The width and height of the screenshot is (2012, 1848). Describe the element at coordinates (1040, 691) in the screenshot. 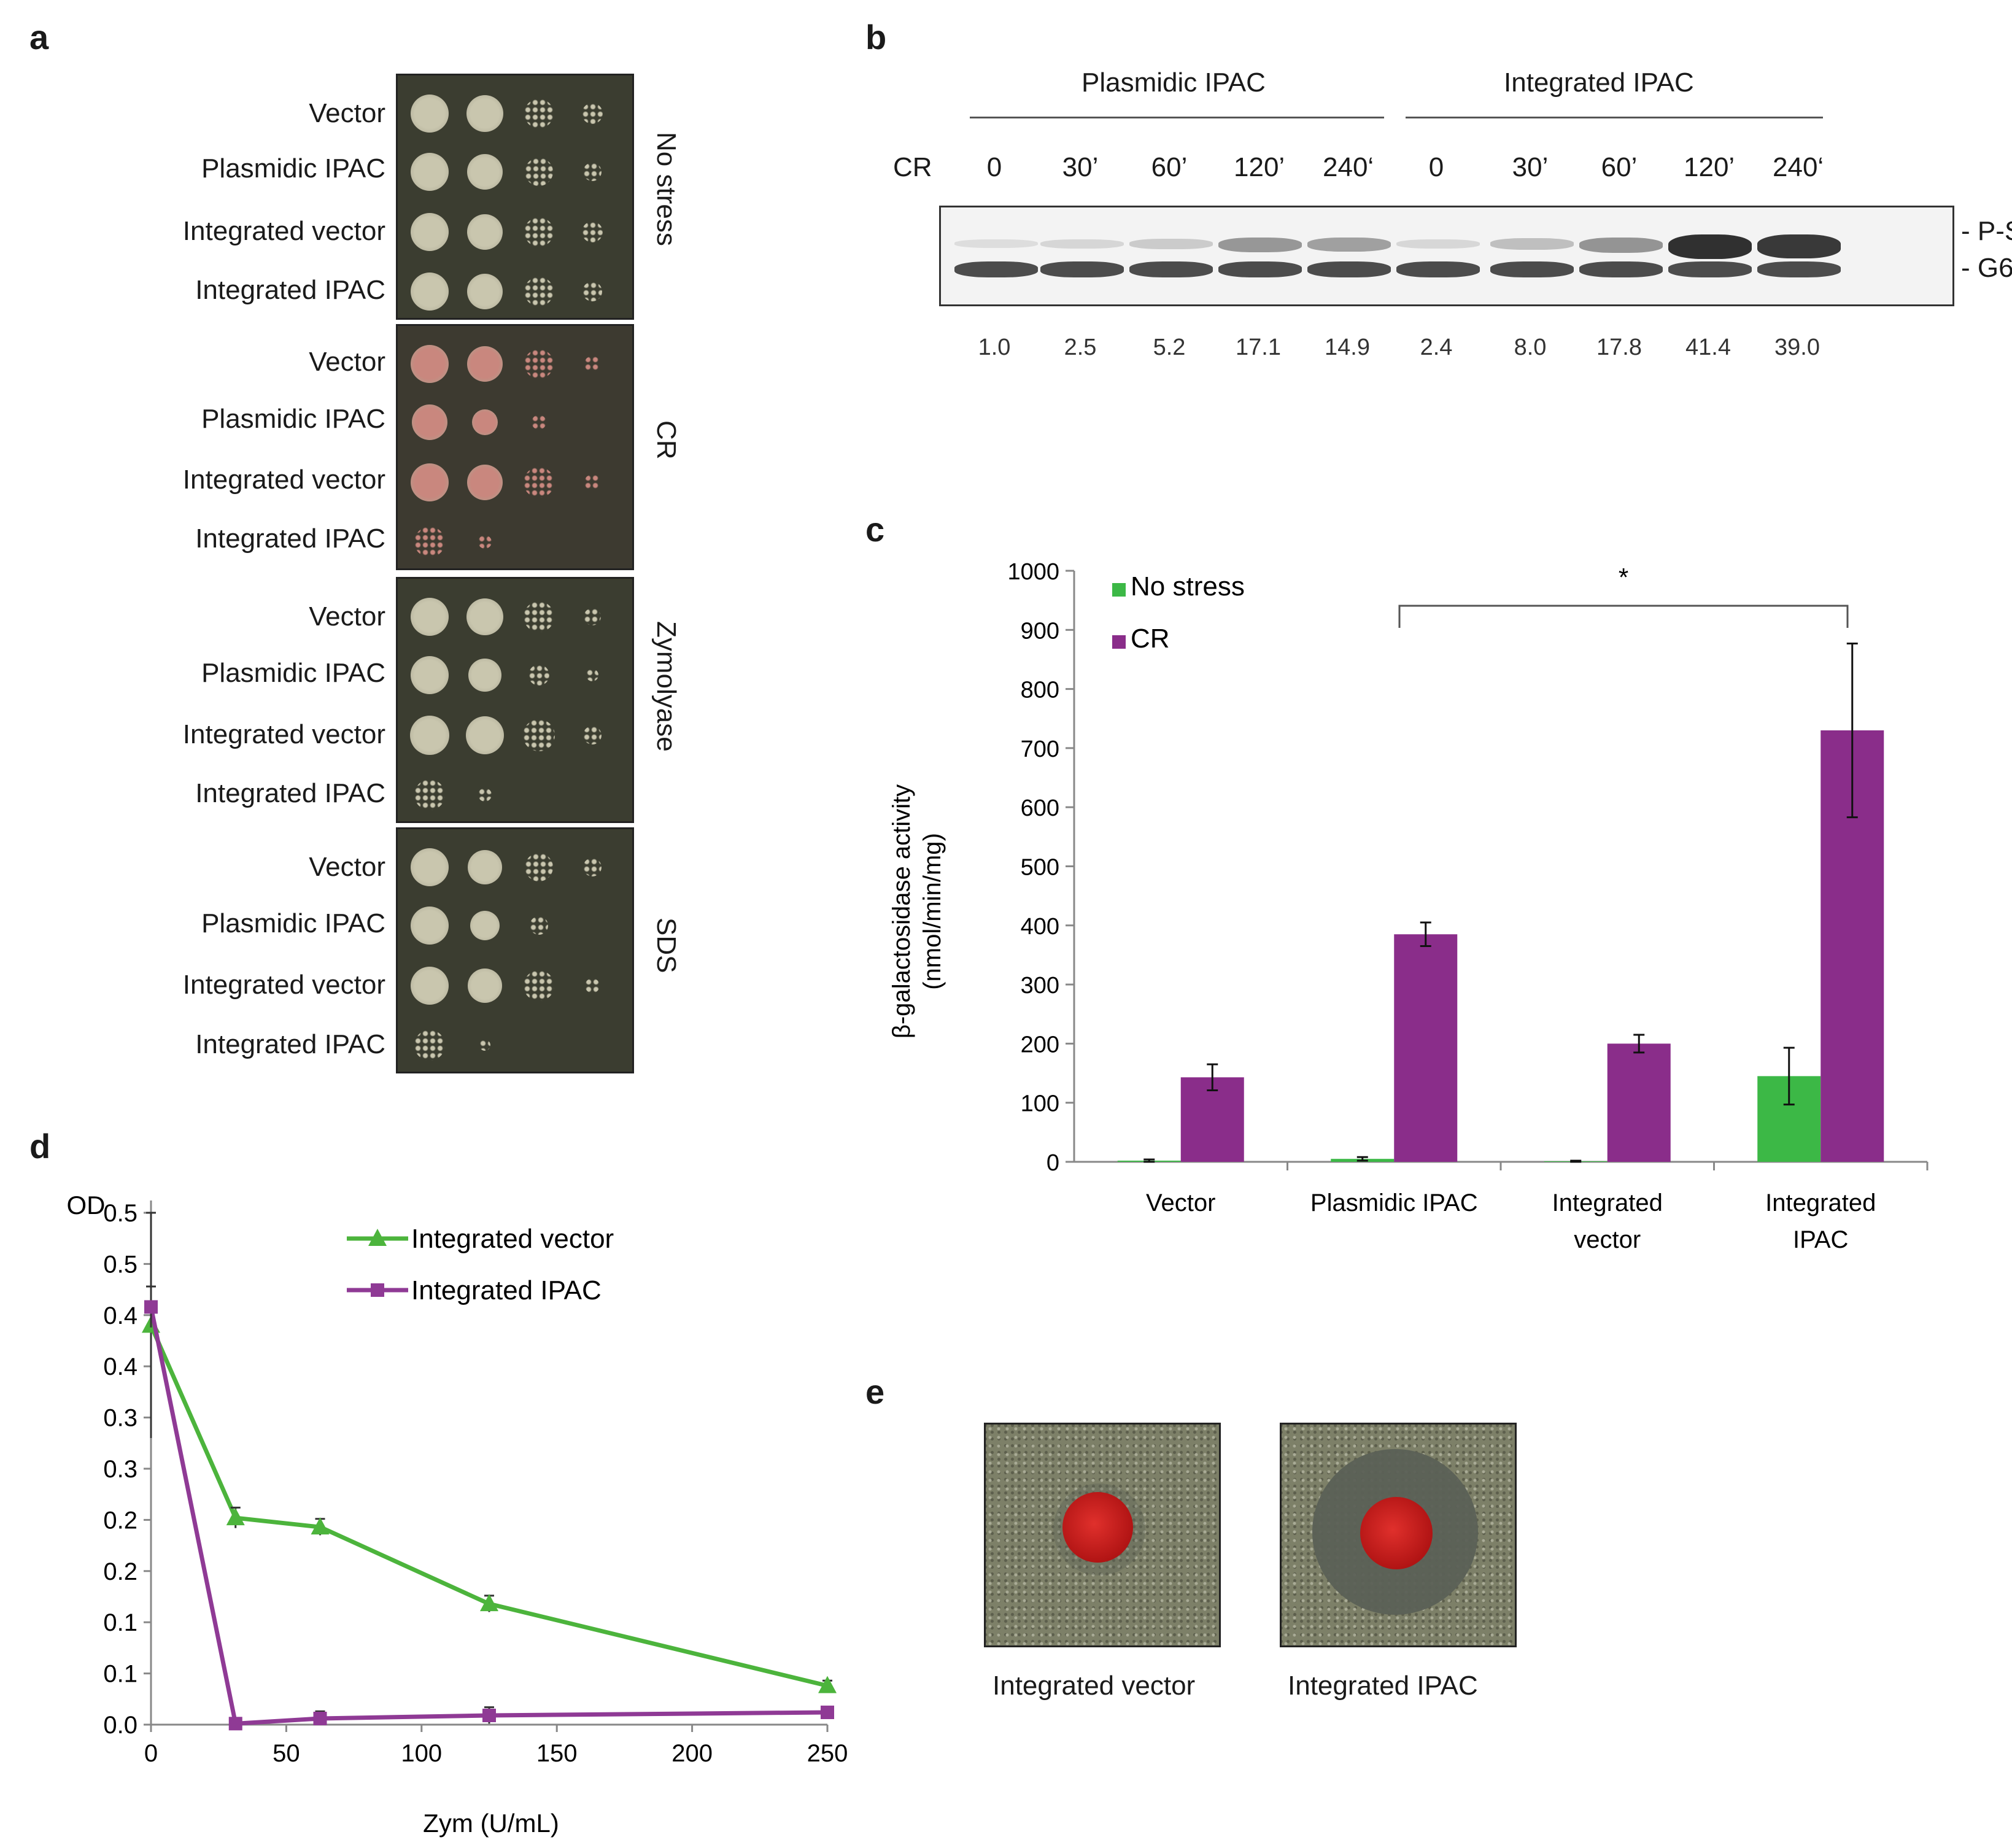

I see `y-tick-label: 800` at that location.